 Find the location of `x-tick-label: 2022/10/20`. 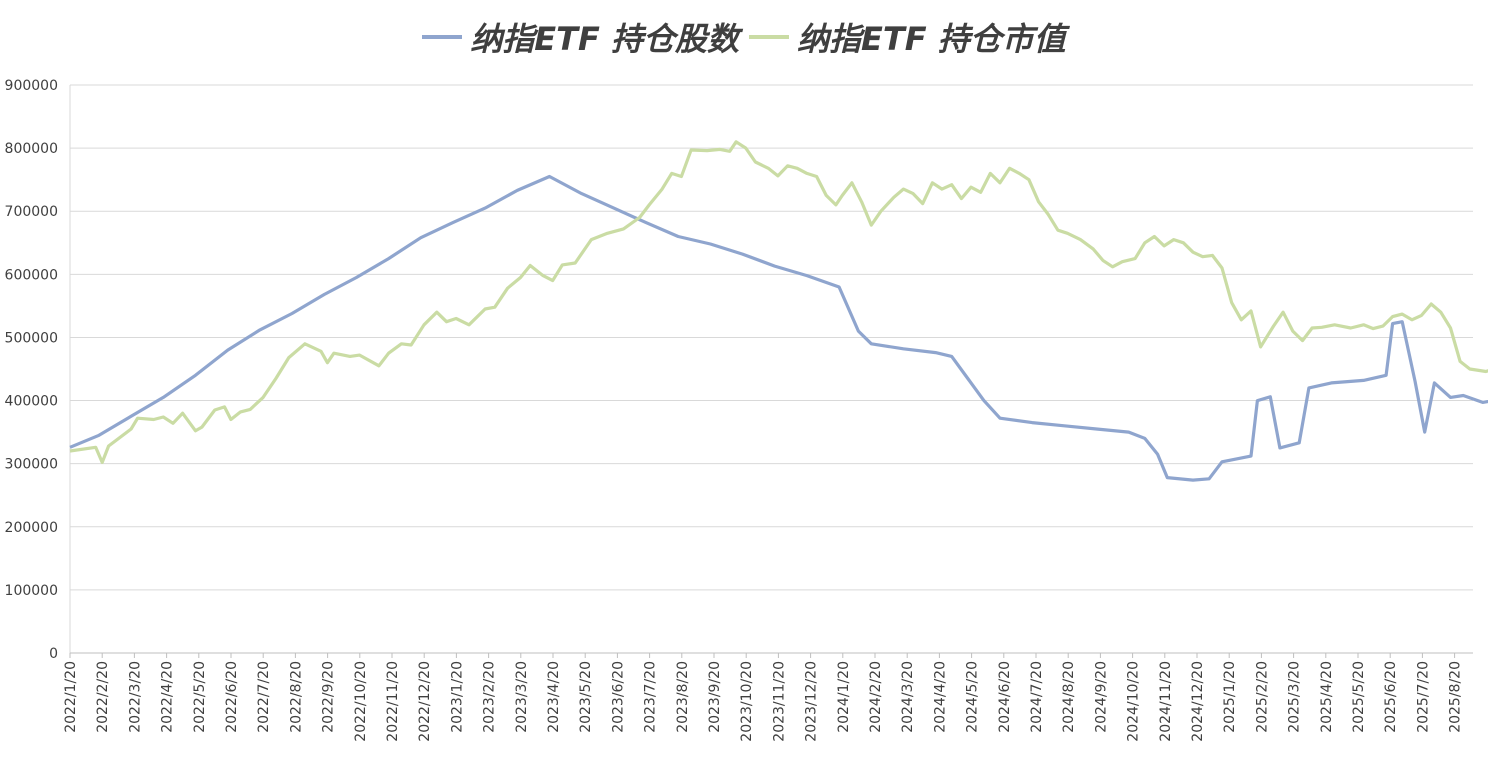

x-tick-label: 2022/10/20 is located at coordinates (361, 701).